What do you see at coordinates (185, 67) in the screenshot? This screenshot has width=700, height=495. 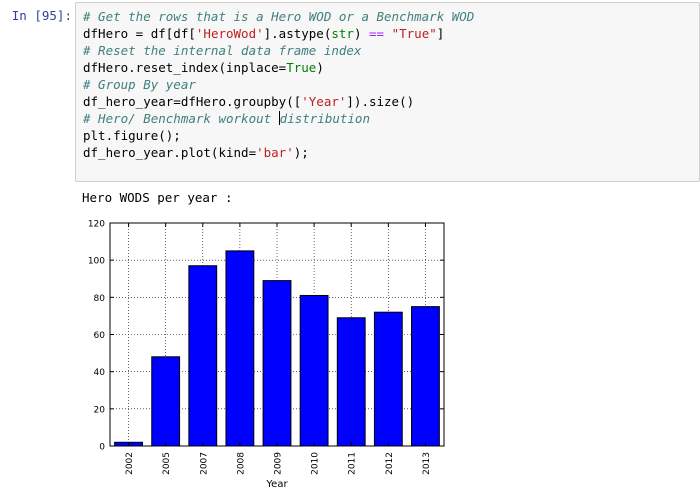 I see `code-token: dfHero.reset_index(inplace=` at bounding box center [185, 67].